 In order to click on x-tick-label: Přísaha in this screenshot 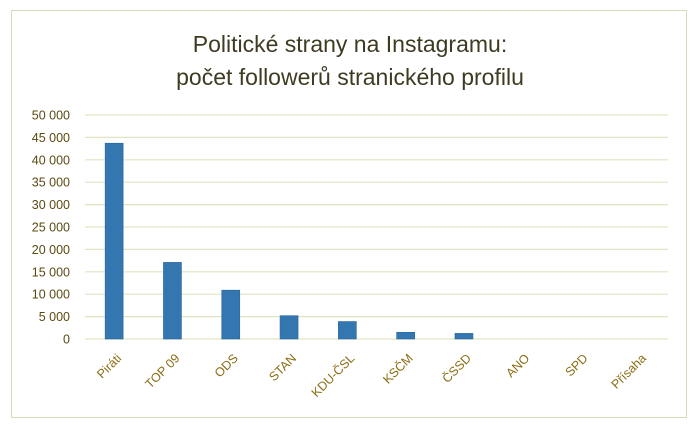, I will do `click(629, 371)`.